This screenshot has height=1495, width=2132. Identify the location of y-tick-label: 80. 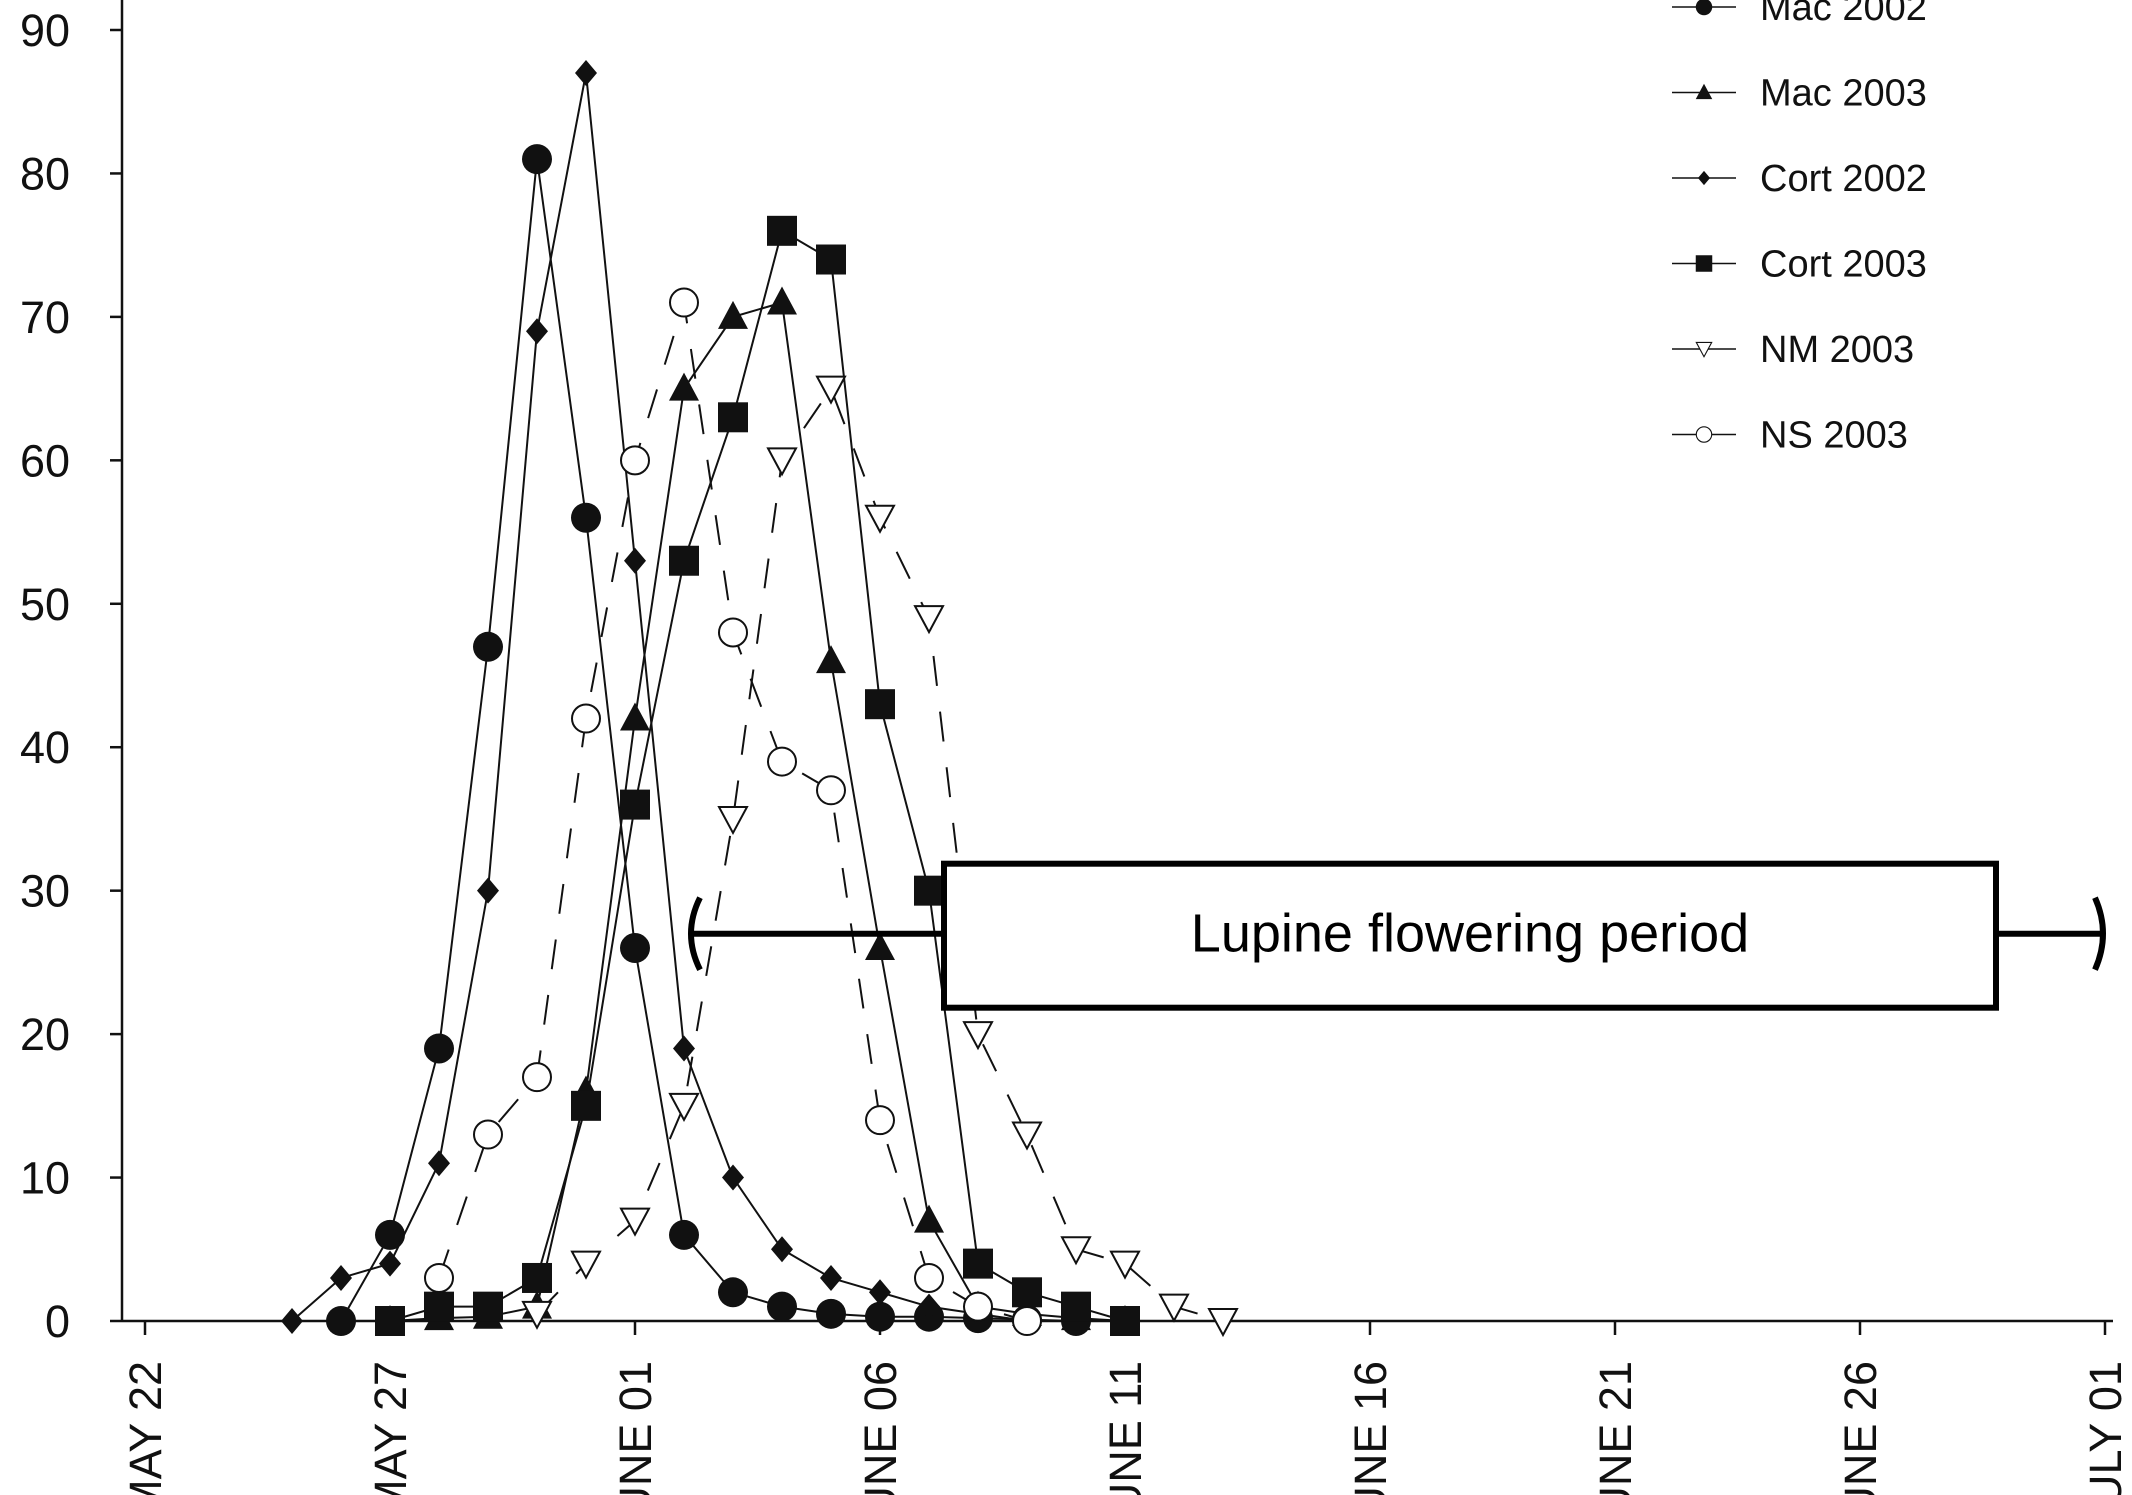
(45, 173).